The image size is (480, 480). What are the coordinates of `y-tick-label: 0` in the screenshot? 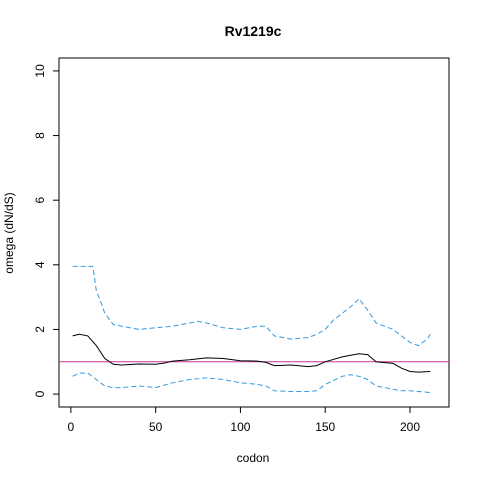 It's located at (40, 393).